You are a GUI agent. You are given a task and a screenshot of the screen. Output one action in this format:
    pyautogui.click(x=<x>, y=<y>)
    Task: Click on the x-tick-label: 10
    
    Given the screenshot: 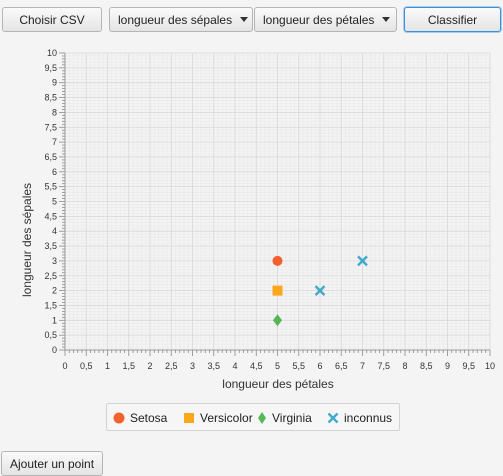 What is the action you would take?
    pyautogui.click(x=490, y=366)
    